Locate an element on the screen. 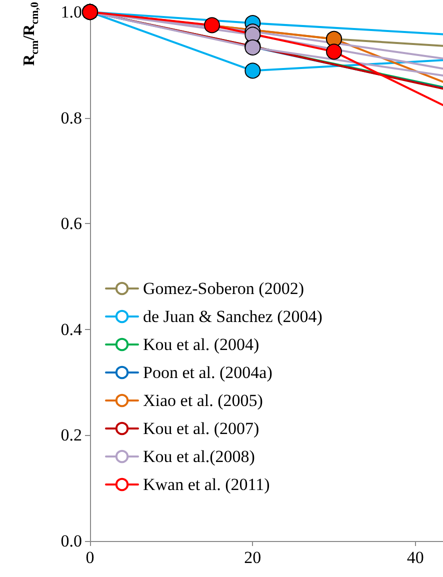 This screenshot has width=443, height=577. y-tick-label: 0.6 is located at coordinates (71, 224).